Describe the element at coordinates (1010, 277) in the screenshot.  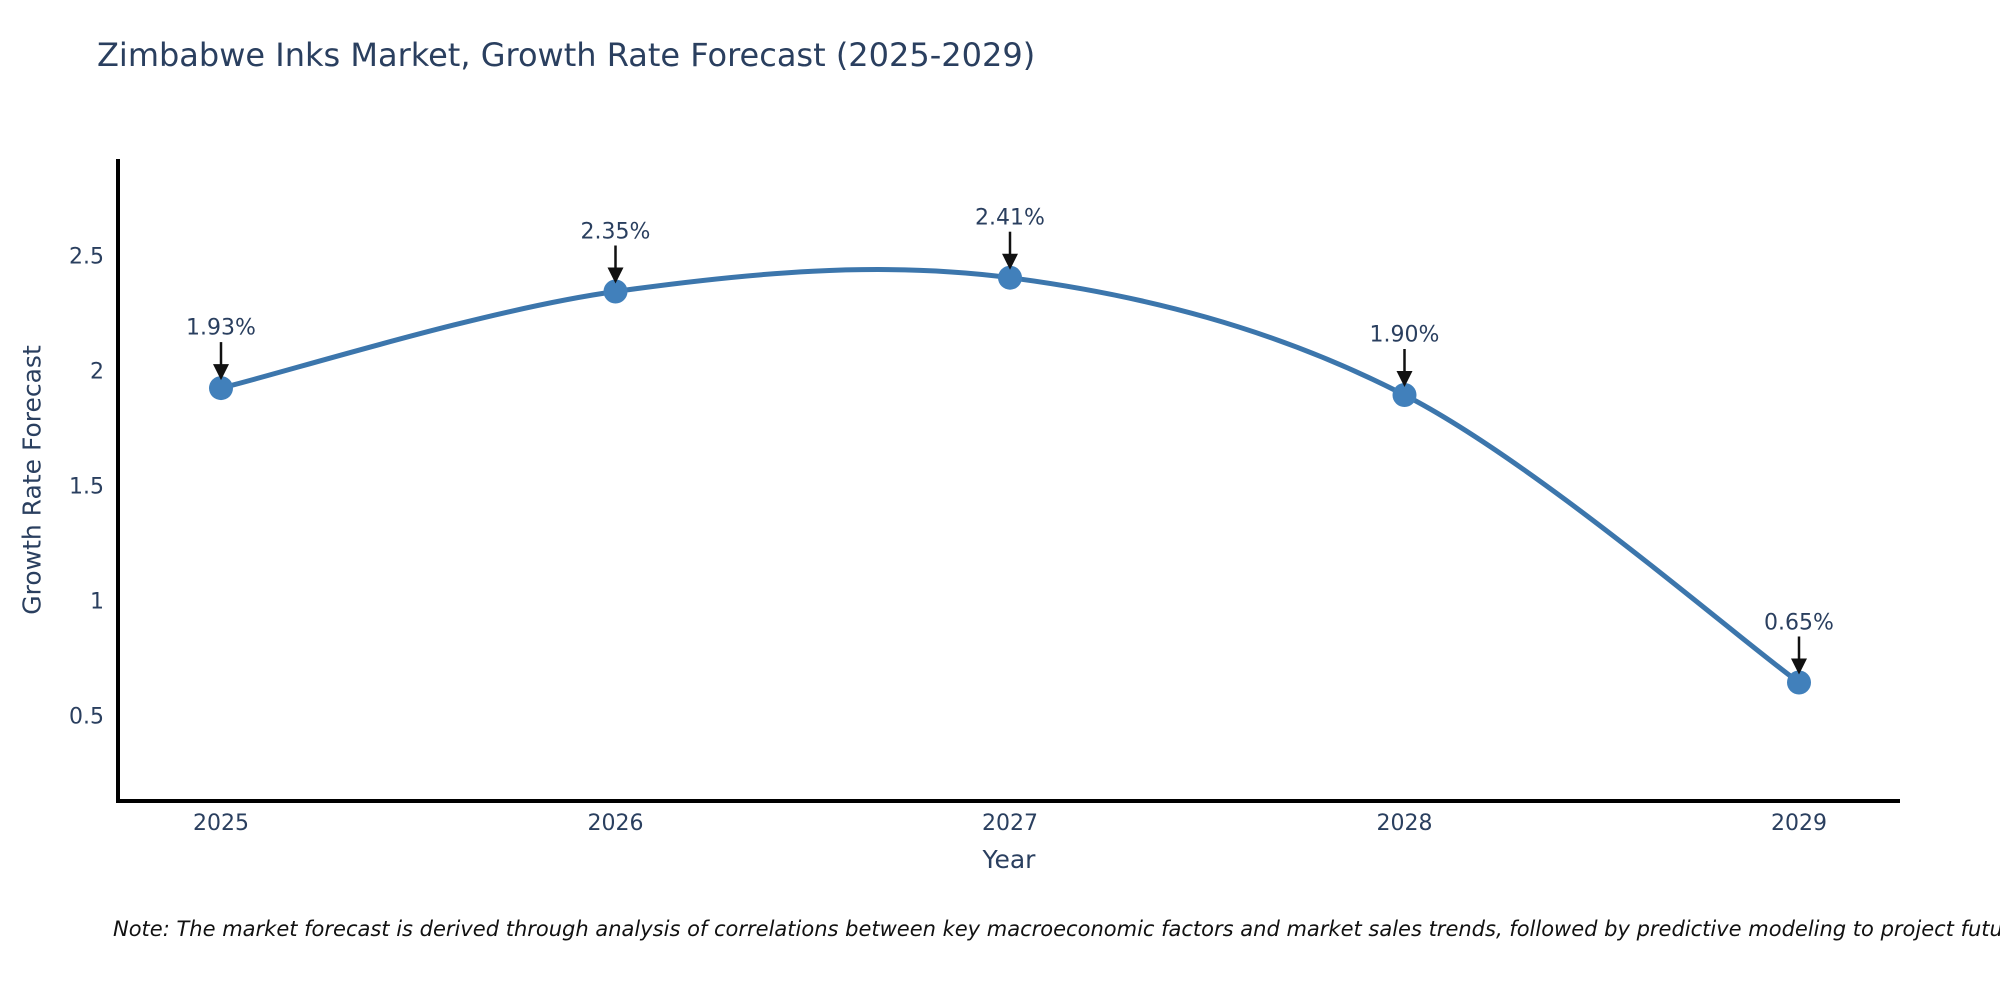
I see `data-point-2027` at that location.